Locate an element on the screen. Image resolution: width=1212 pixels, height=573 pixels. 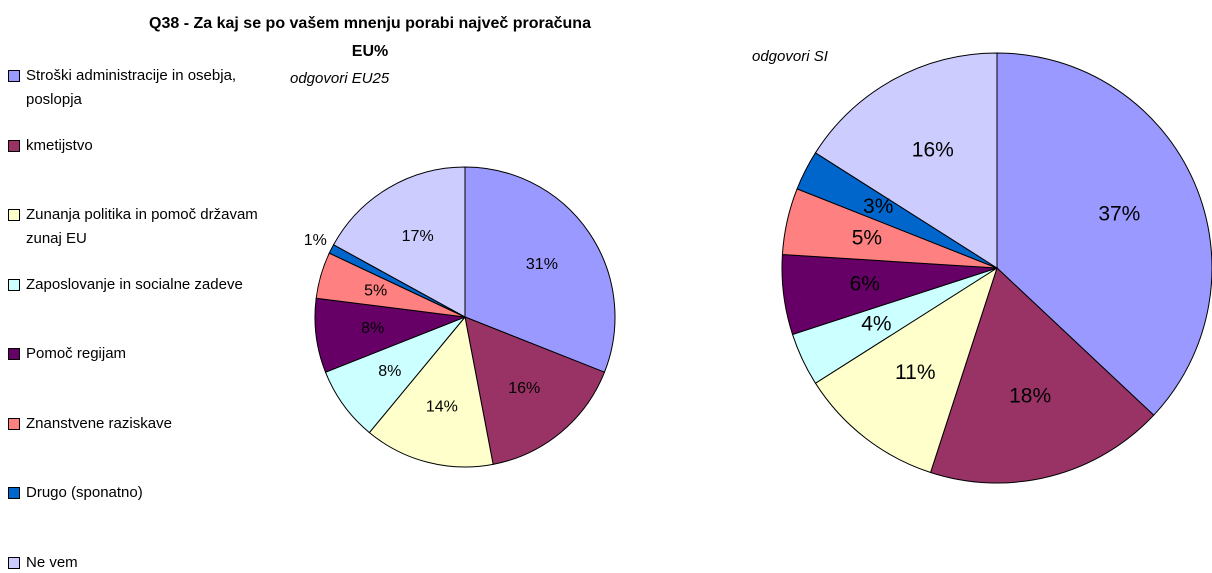
data-label: 37% is located at coordinates (1119, 214).